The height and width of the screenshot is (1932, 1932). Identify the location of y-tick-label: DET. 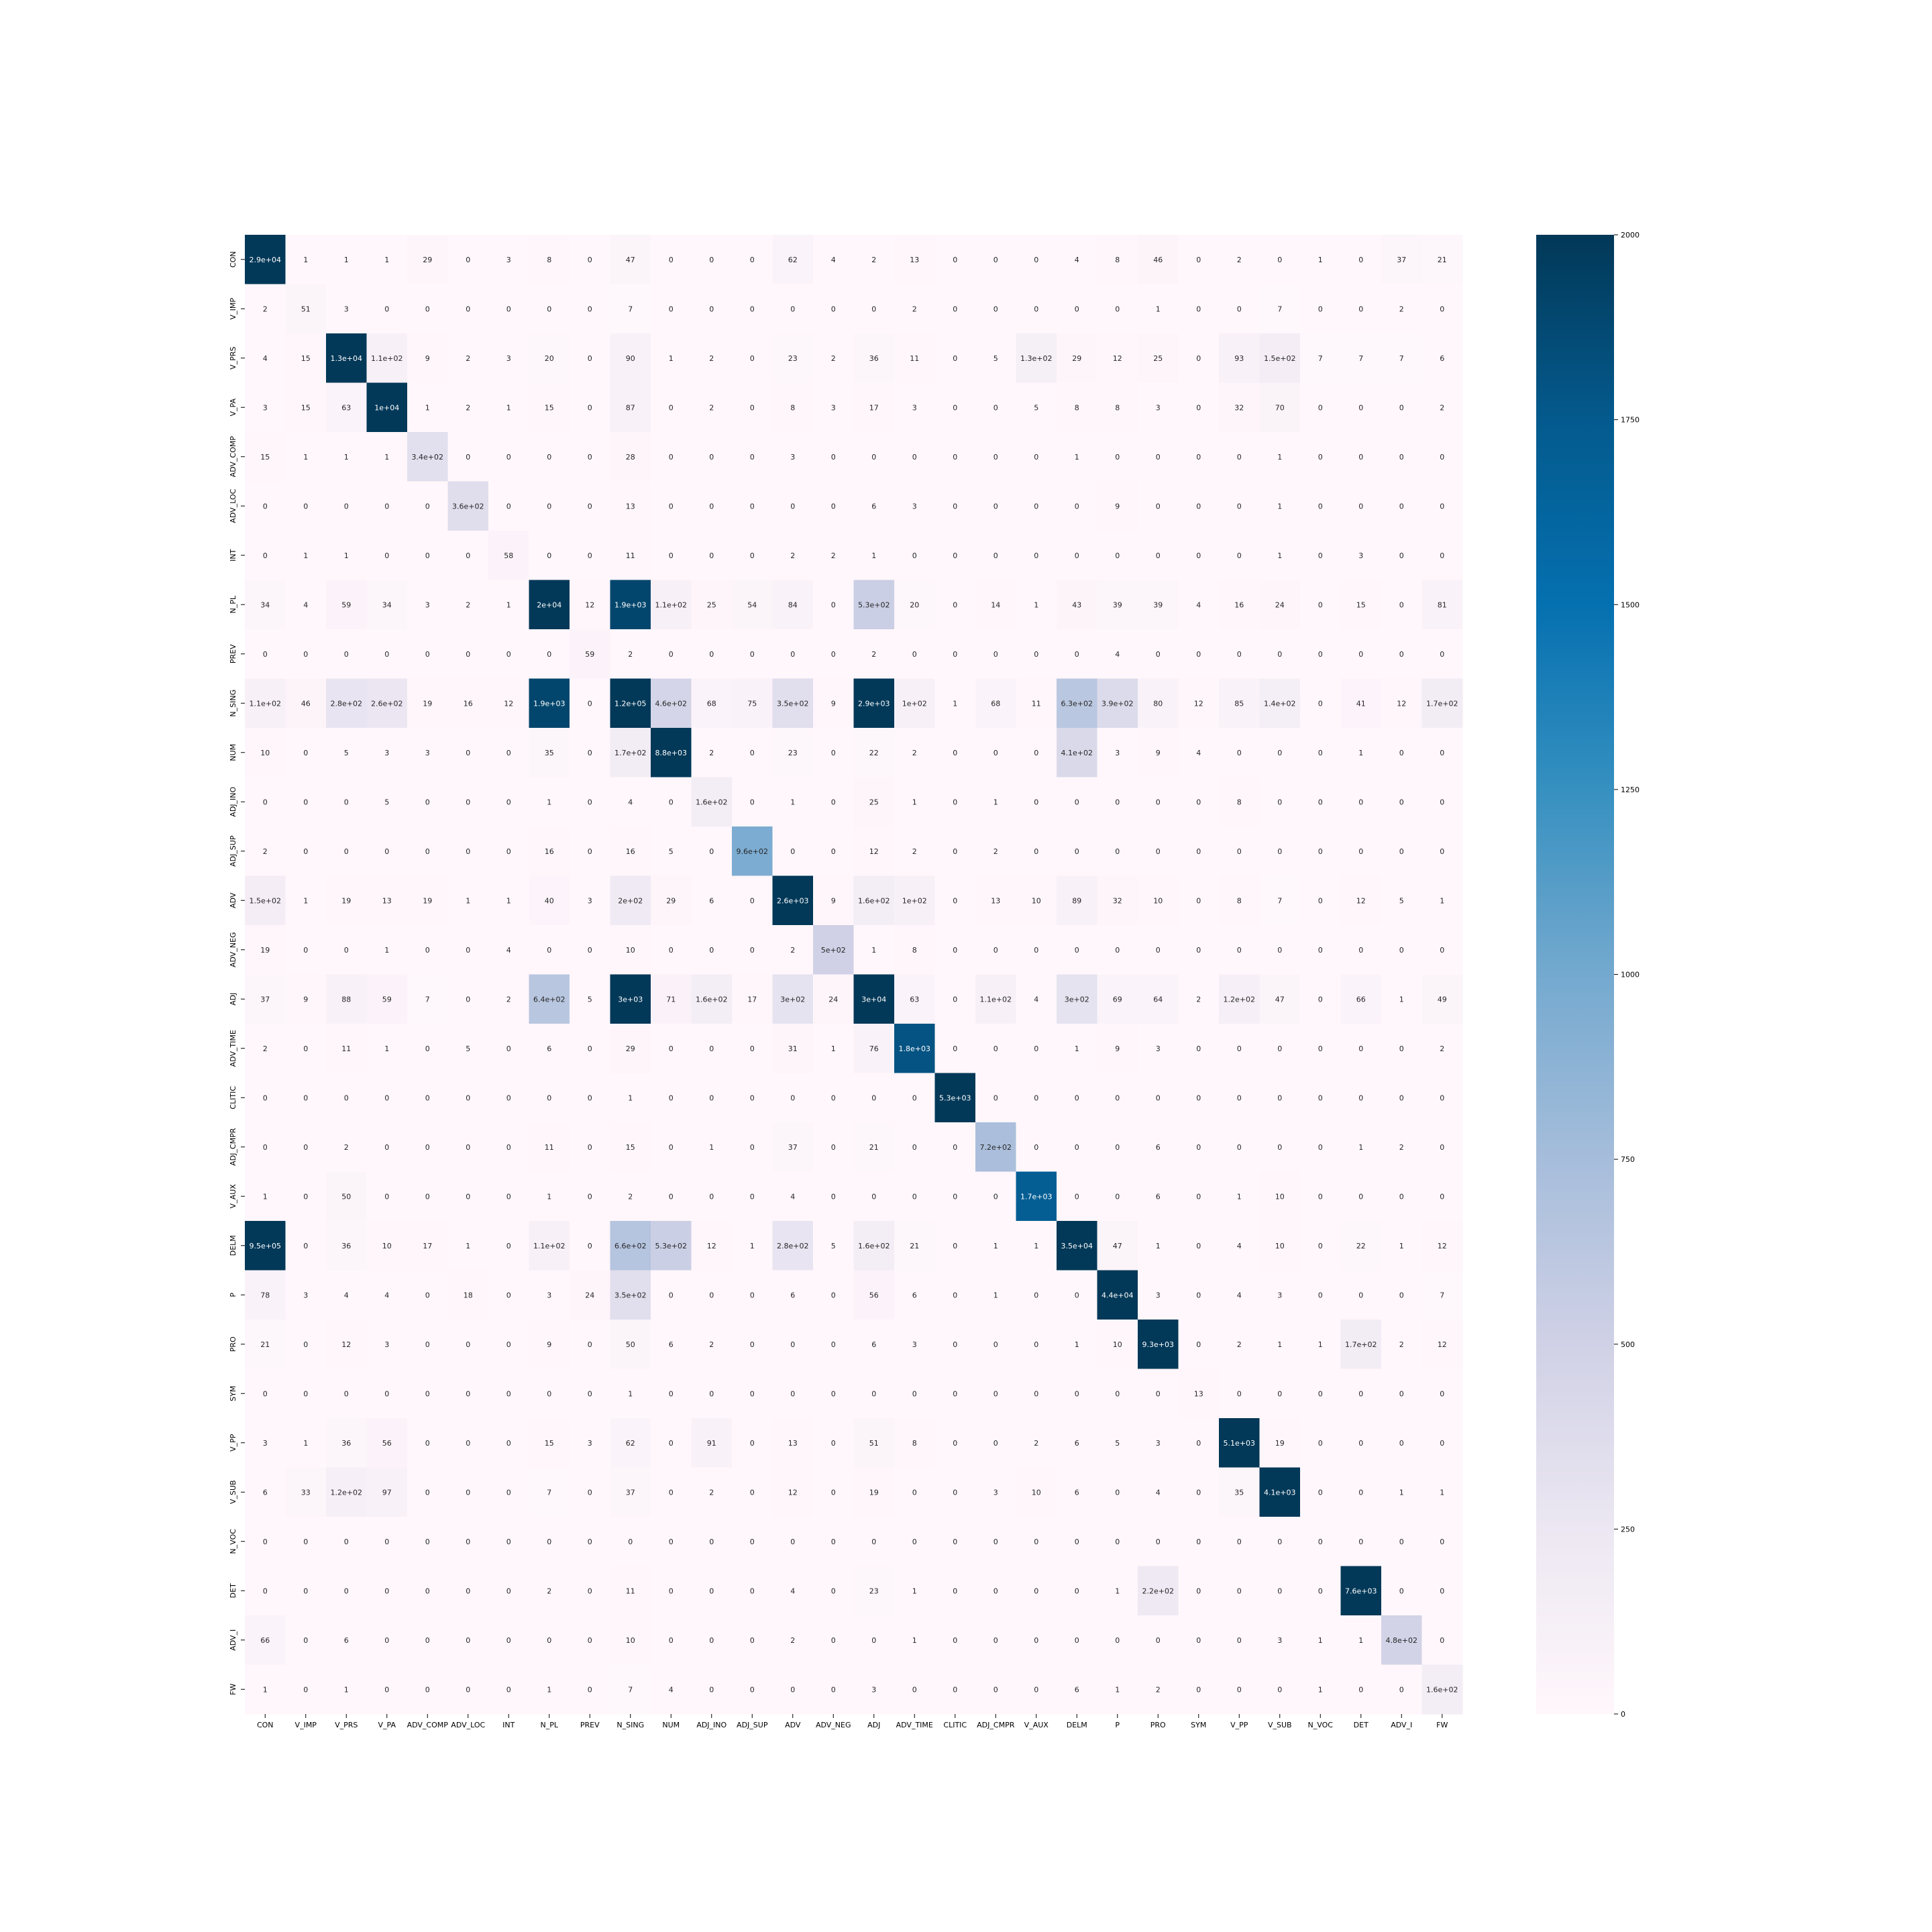
(233, 1590).